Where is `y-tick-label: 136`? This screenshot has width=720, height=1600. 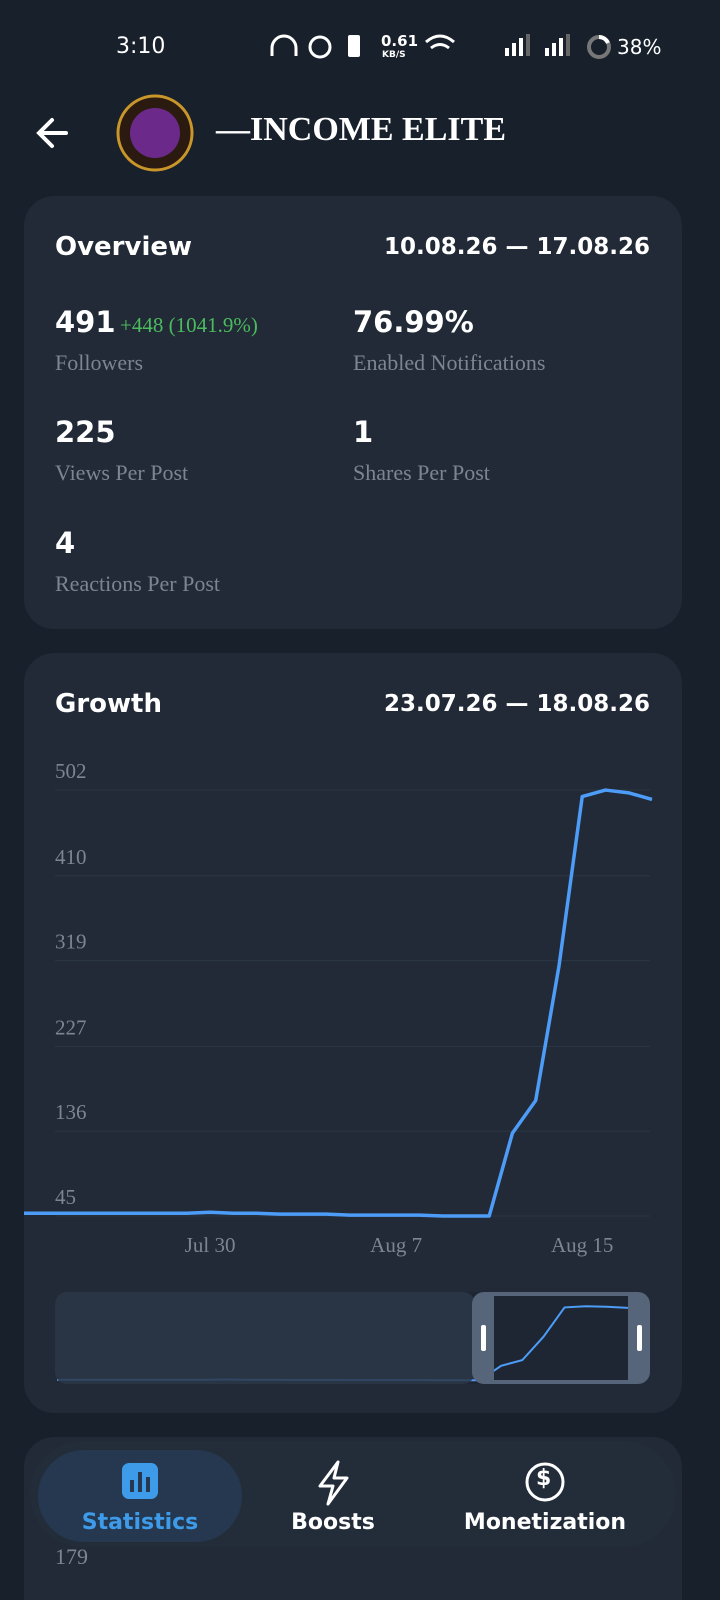
y-tick-label: 136 is located at coordinates (71, 1112).